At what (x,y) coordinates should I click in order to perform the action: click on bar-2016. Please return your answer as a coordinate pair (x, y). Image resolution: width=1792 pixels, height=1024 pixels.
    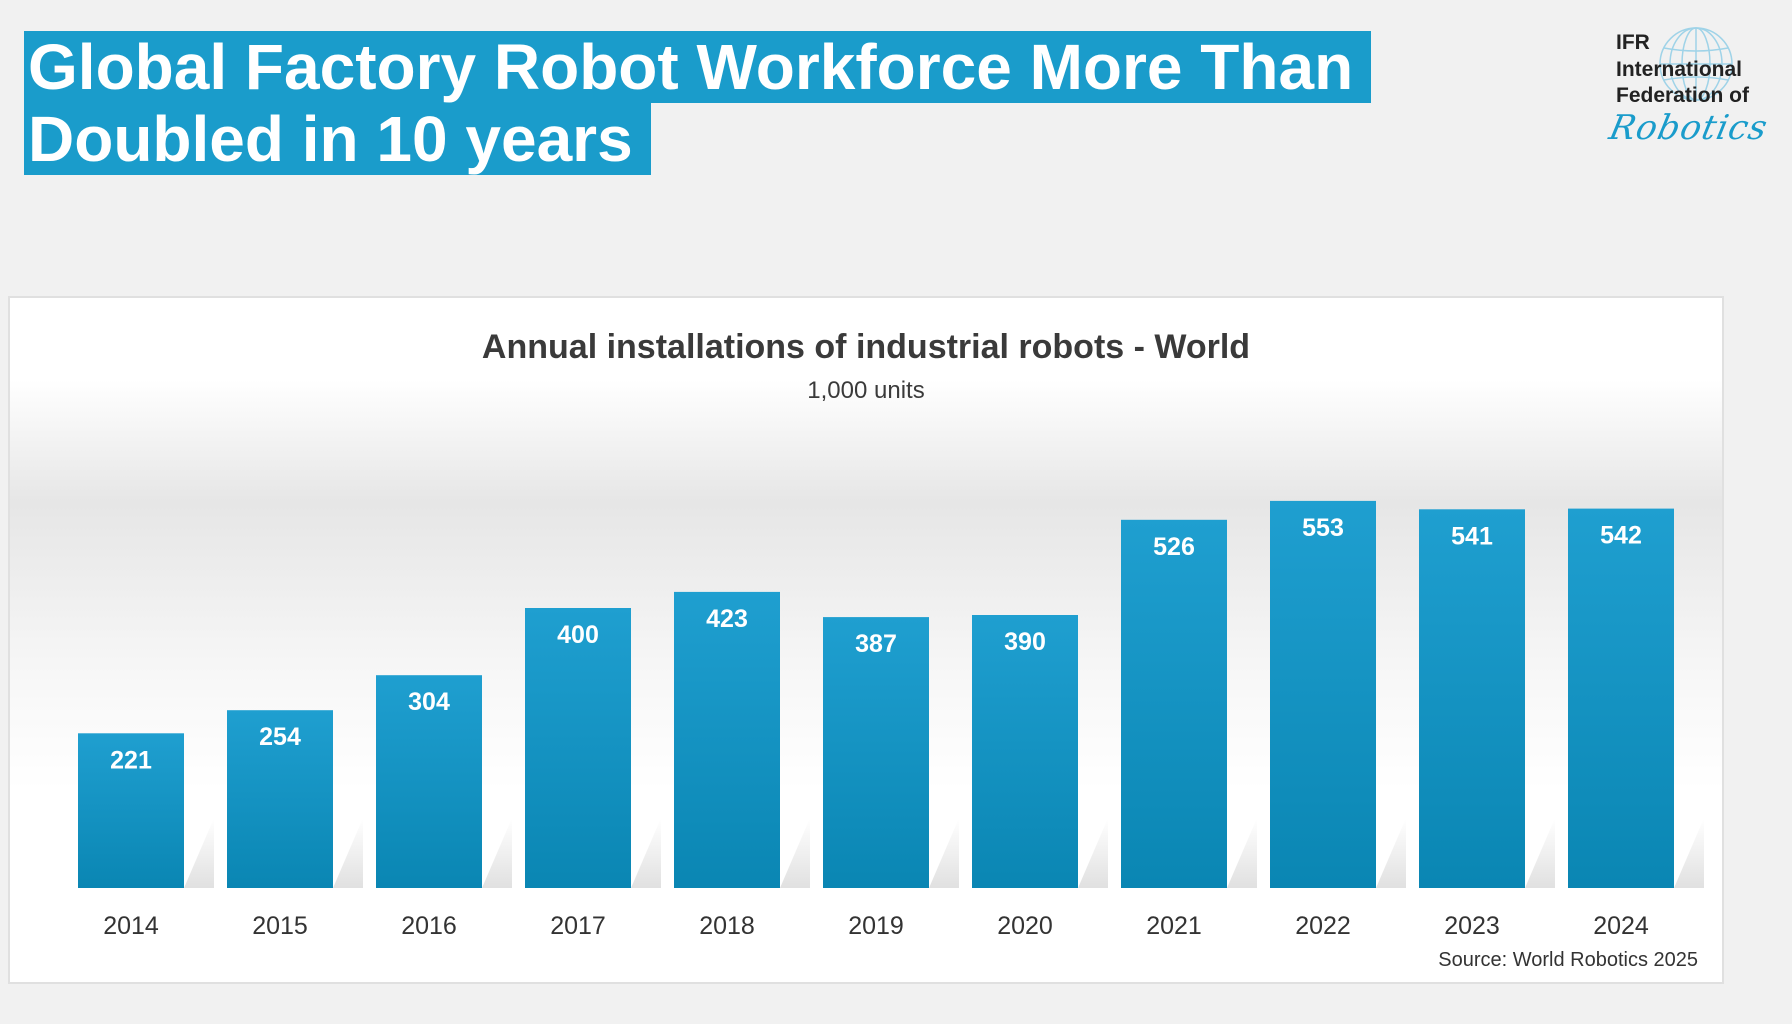
    Looking at the image, I should click on (429, 781).